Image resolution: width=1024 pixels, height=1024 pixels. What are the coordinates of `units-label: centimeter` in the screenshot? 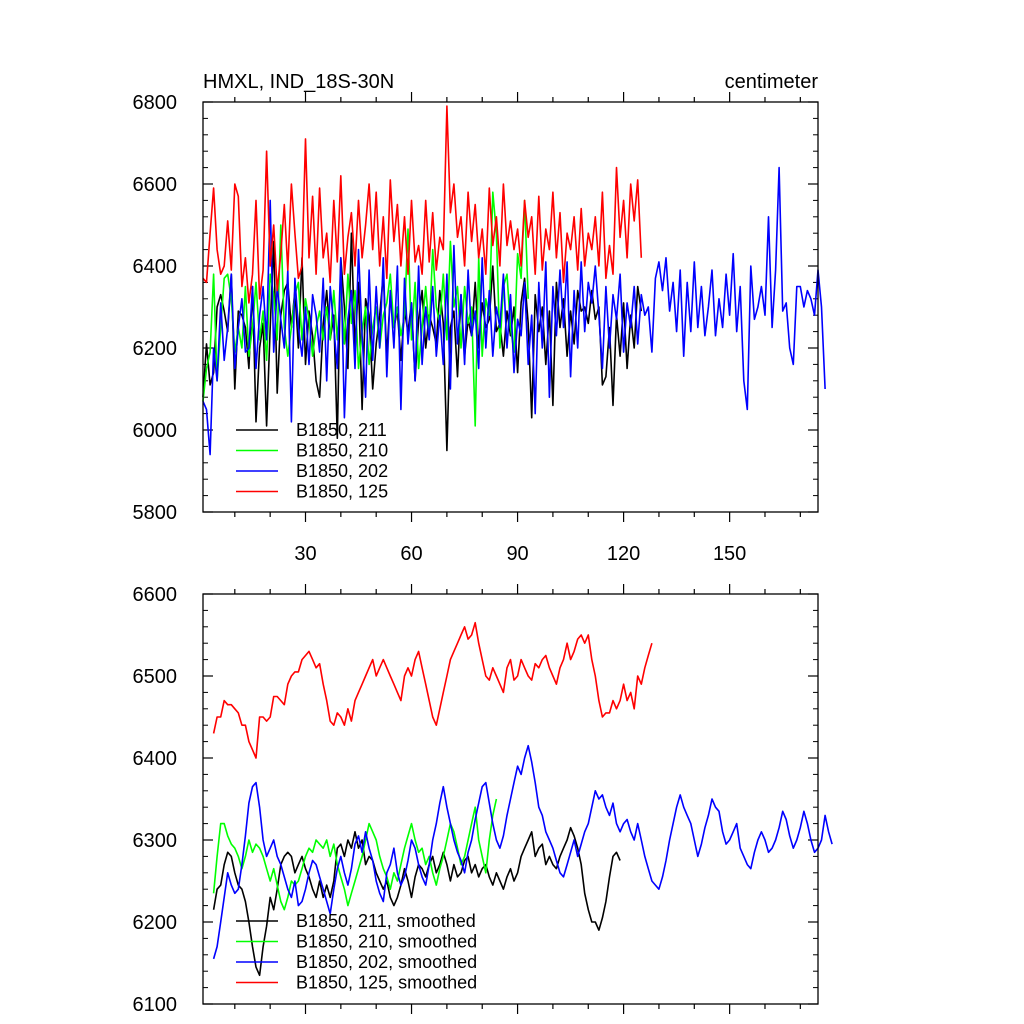 It's located at (772, 82).